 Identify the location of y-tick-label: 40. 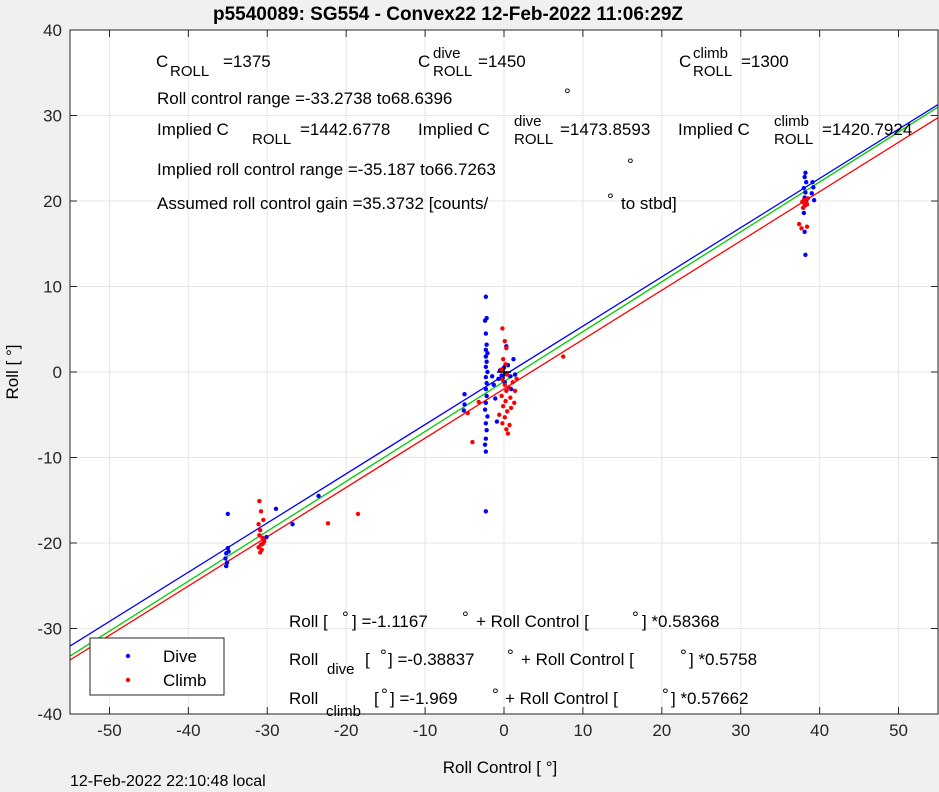
(52, 30).